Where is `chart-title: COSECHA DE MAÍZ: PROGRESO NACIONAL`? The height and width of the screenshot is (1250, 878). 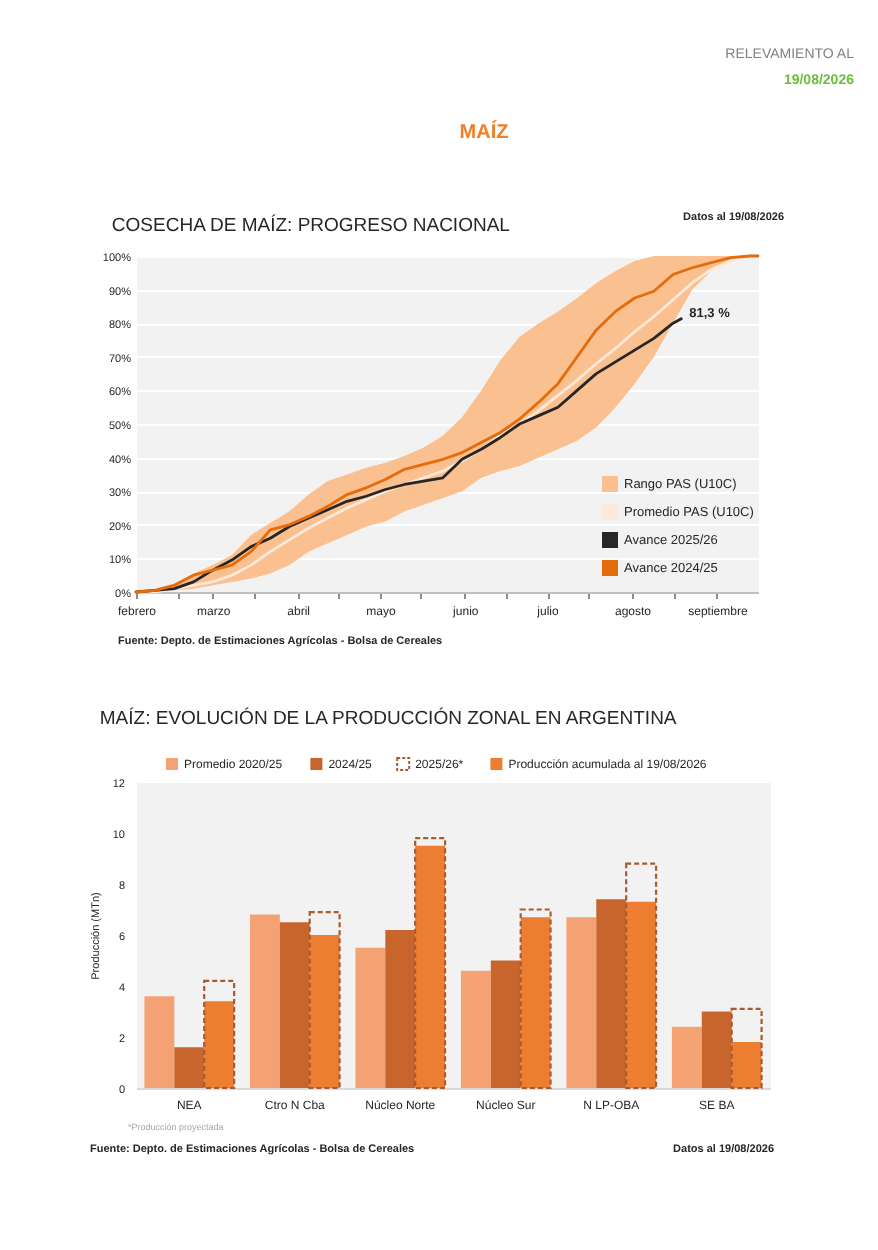
chart-title: COSECHA DE MAÍZ: PROGRESO NACIONAL is located at coordinates (310, 225).